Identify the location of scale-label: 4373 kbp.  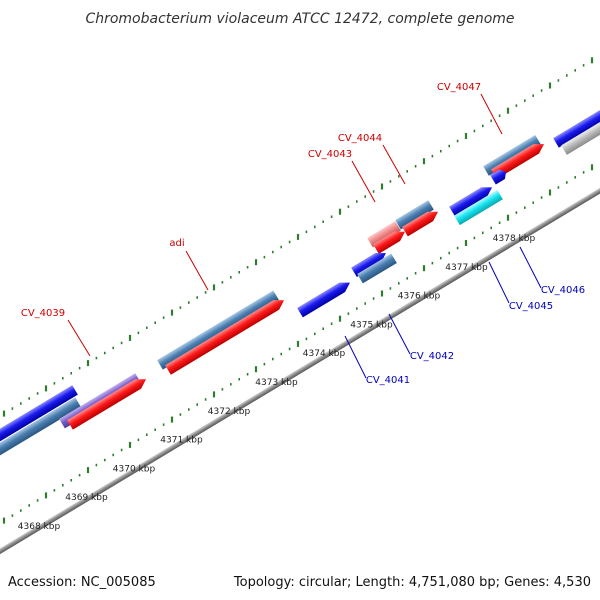
(276, 383).